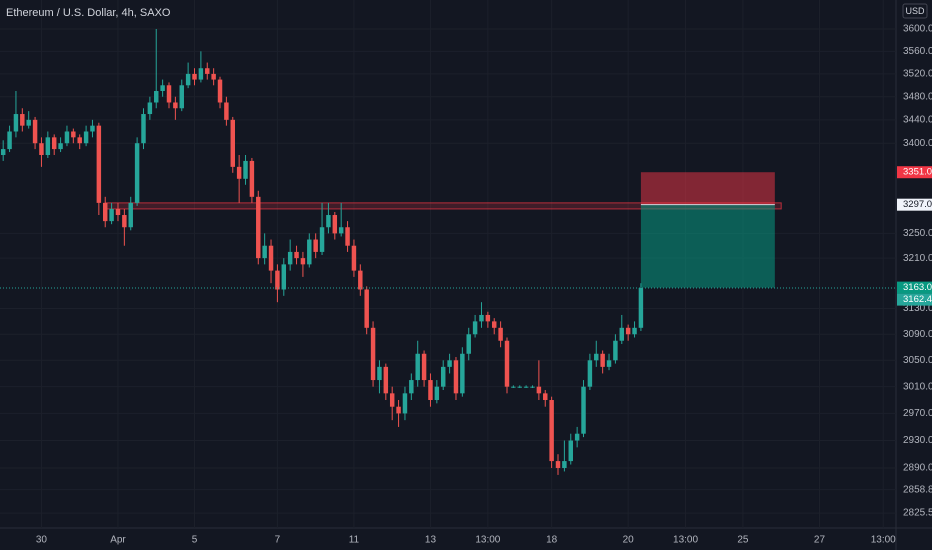 This screenshot has width=932, height=550. Describe the element at coordinates (917, 413) in the screenshot. I see `y-tick-label: 2970.0` at that location.